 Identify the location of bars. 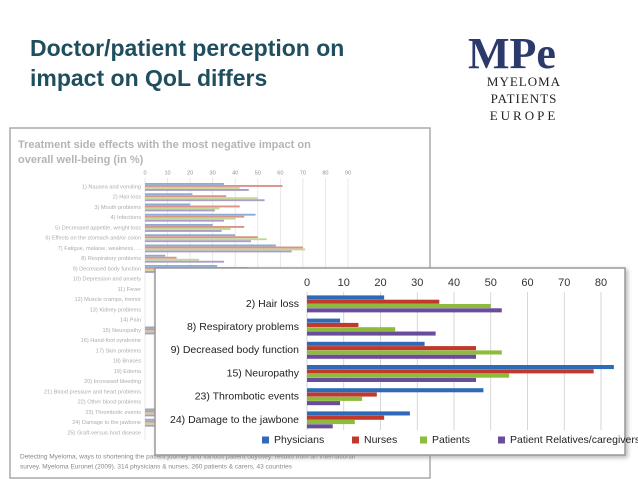
(460, 362).